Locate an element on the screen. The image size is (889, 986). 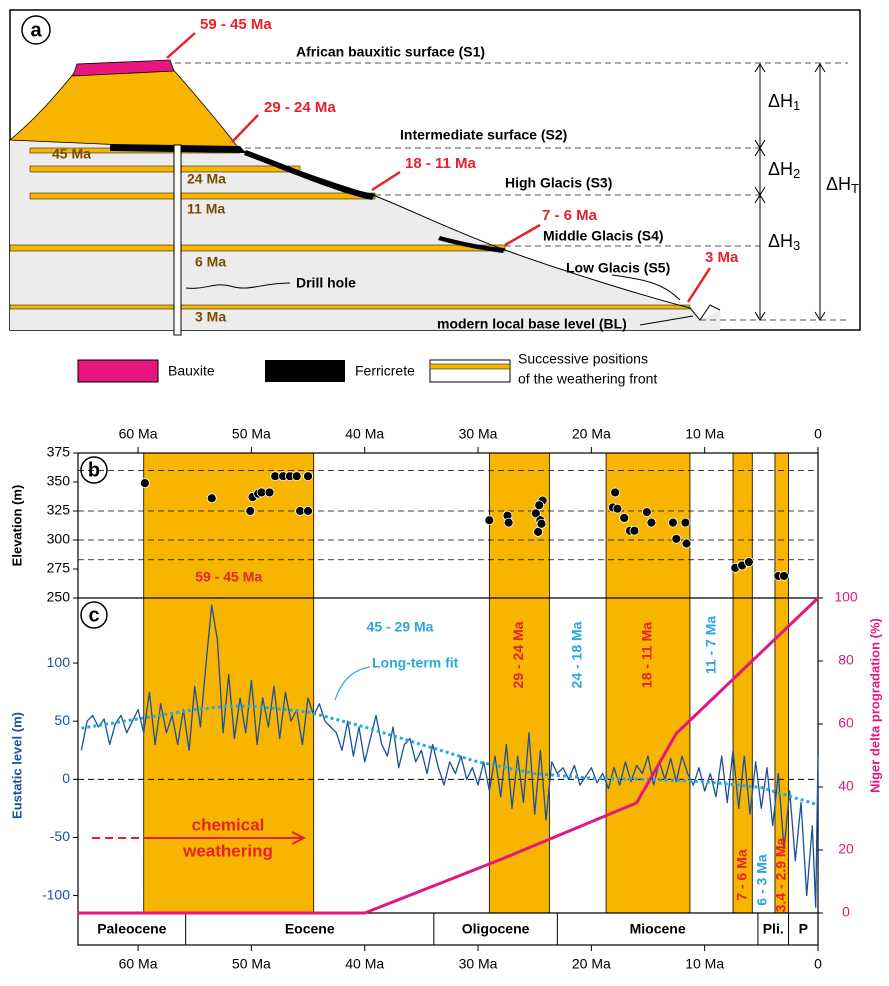
arrowheads is located at coordinates (790, 192).